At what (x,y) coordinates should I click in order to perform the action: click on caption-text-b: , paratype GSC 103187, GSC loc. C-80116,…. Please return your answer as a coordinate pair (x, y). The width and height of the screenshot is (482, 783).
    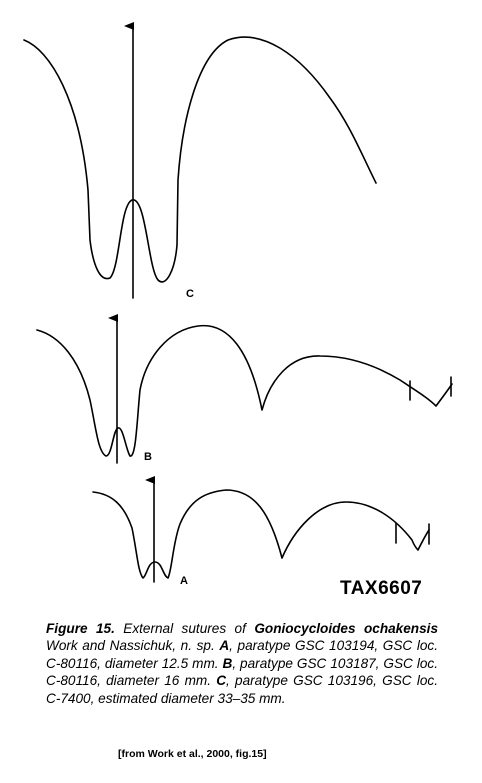
    Looking at the image, I should click on (242, 672).